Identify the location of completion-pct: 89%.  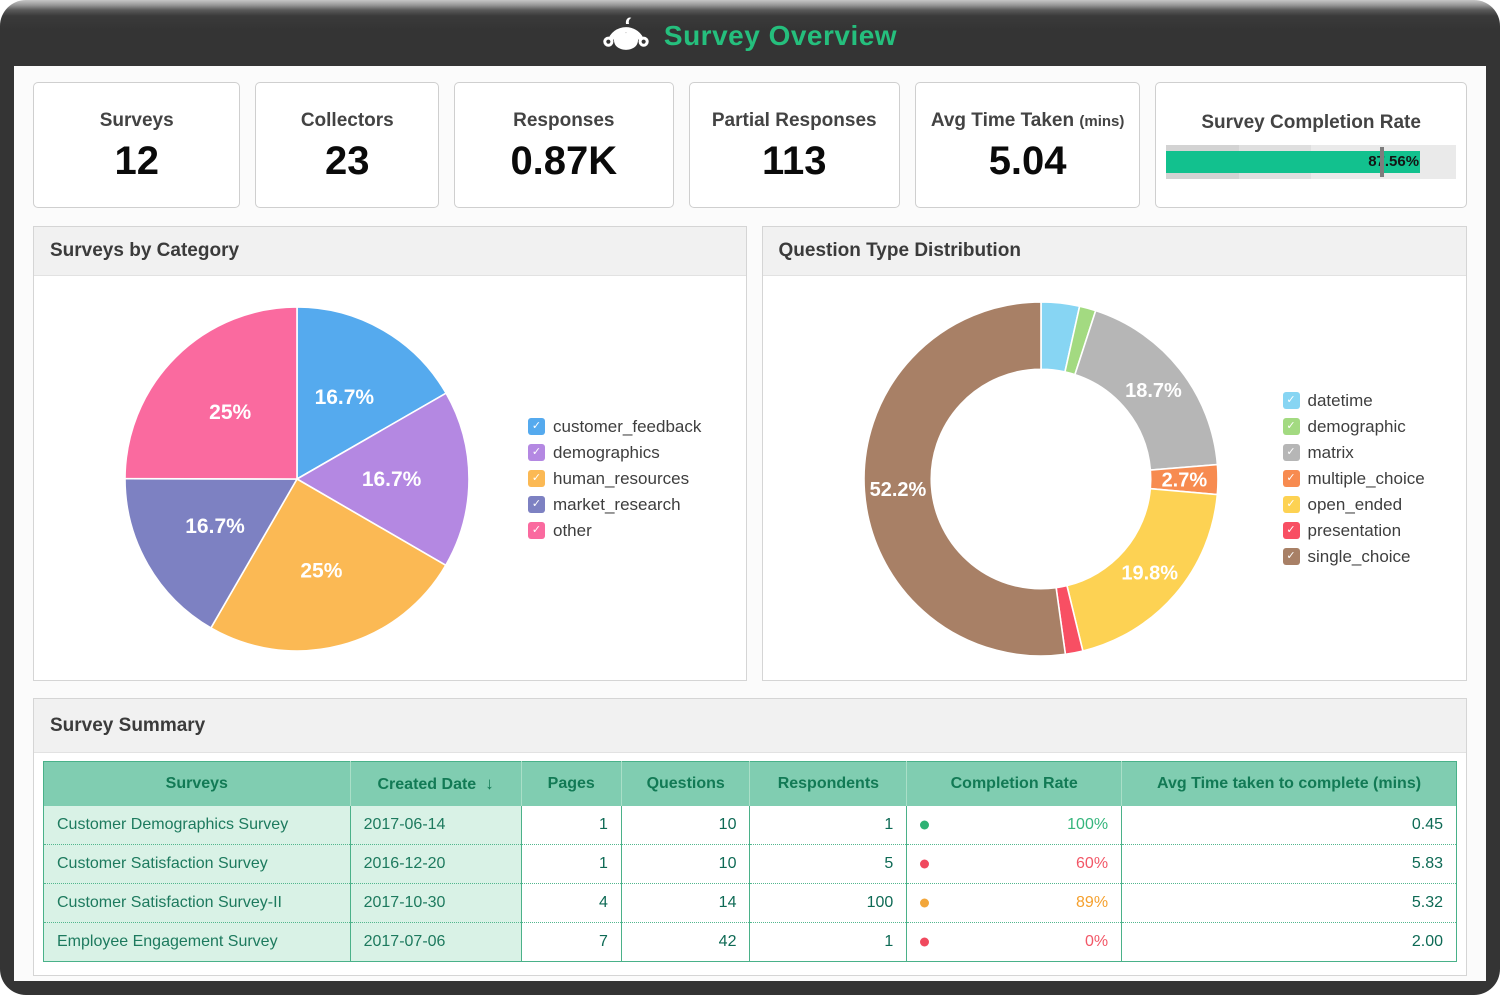
(1092, 902).